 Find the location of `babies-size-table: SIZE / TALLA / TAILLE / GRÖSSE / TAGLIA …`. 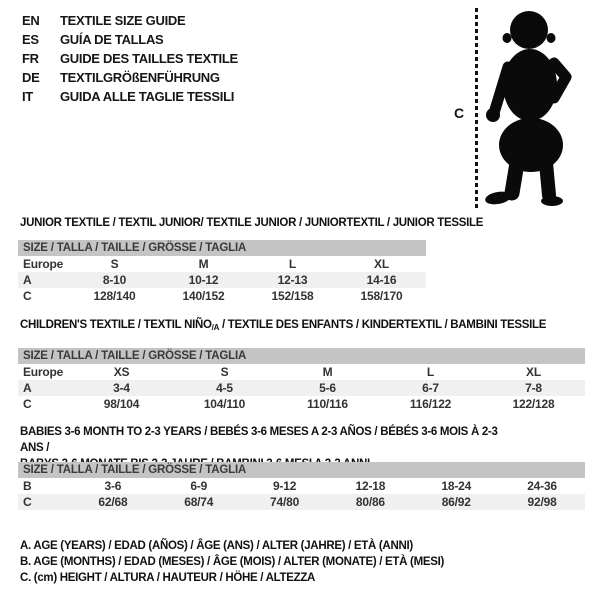

babies-size-table: SIZE / TALLA / TAILLE / GRÖSSE / TAGLIA … is located at coordinates (301, 486).